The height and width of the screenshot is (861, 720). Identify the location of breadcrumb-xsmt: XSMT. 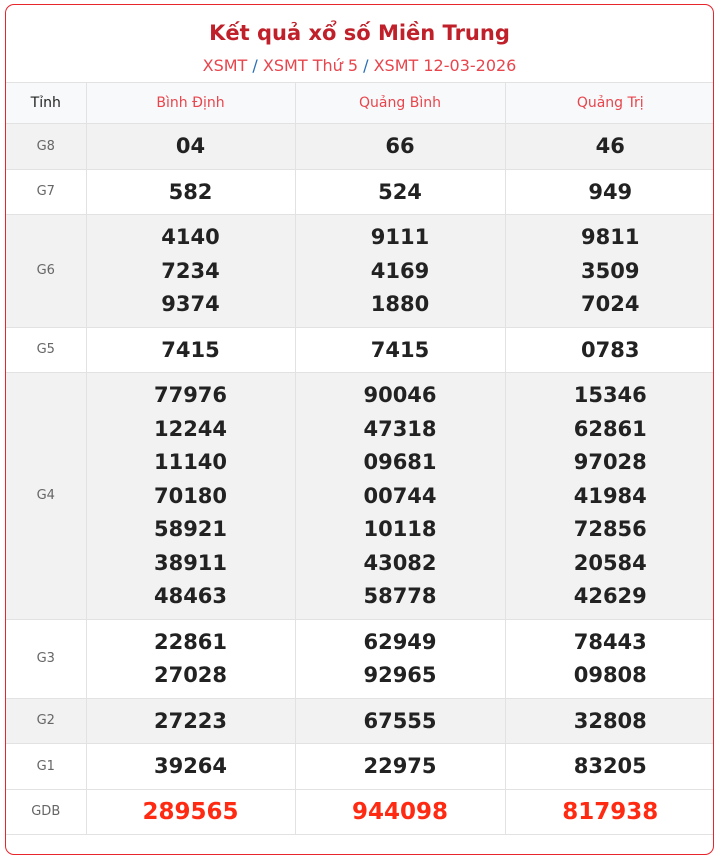
(225, 65).